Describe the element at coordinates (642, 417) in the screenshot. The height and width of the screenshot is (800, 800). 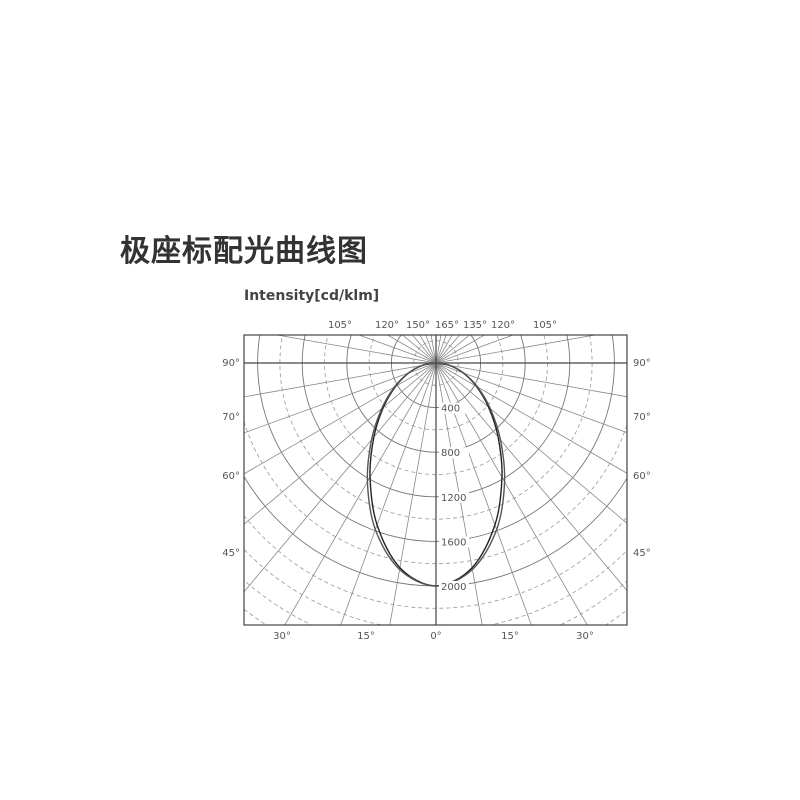
I see `right-angle-label: 70°` at that location.